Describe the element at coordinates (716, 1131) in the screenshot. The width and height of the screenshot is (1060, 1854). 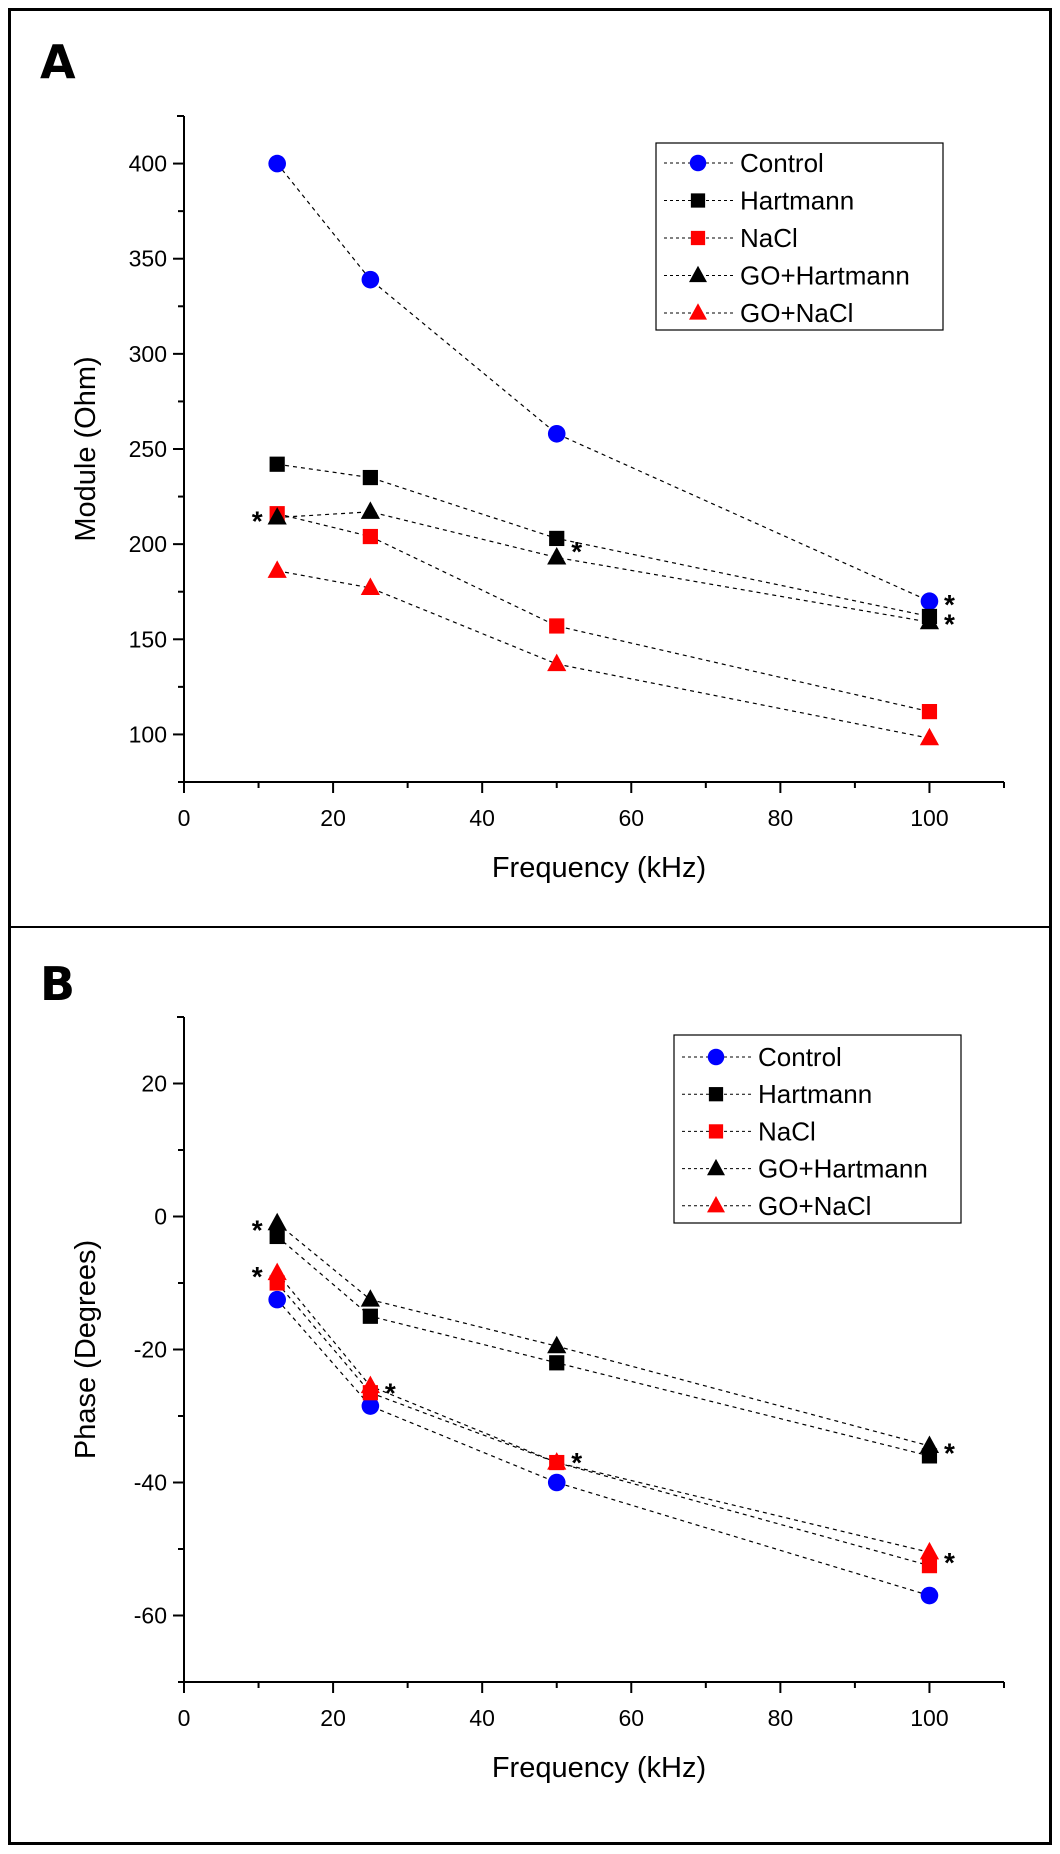
I see `panel-b-legend-marker-nacl` at that location.